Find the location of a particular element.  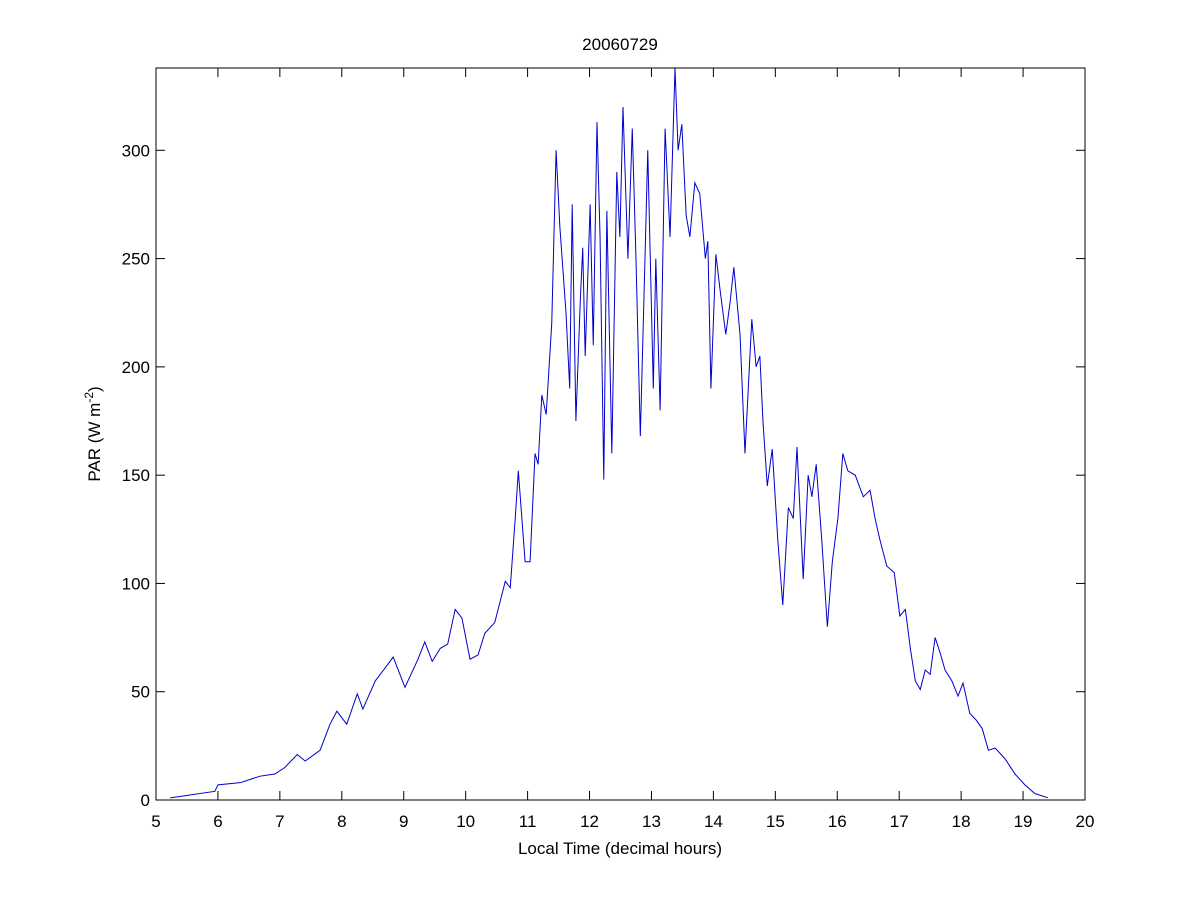

x-tick-label: 6 is located at coordinates (217, 821).